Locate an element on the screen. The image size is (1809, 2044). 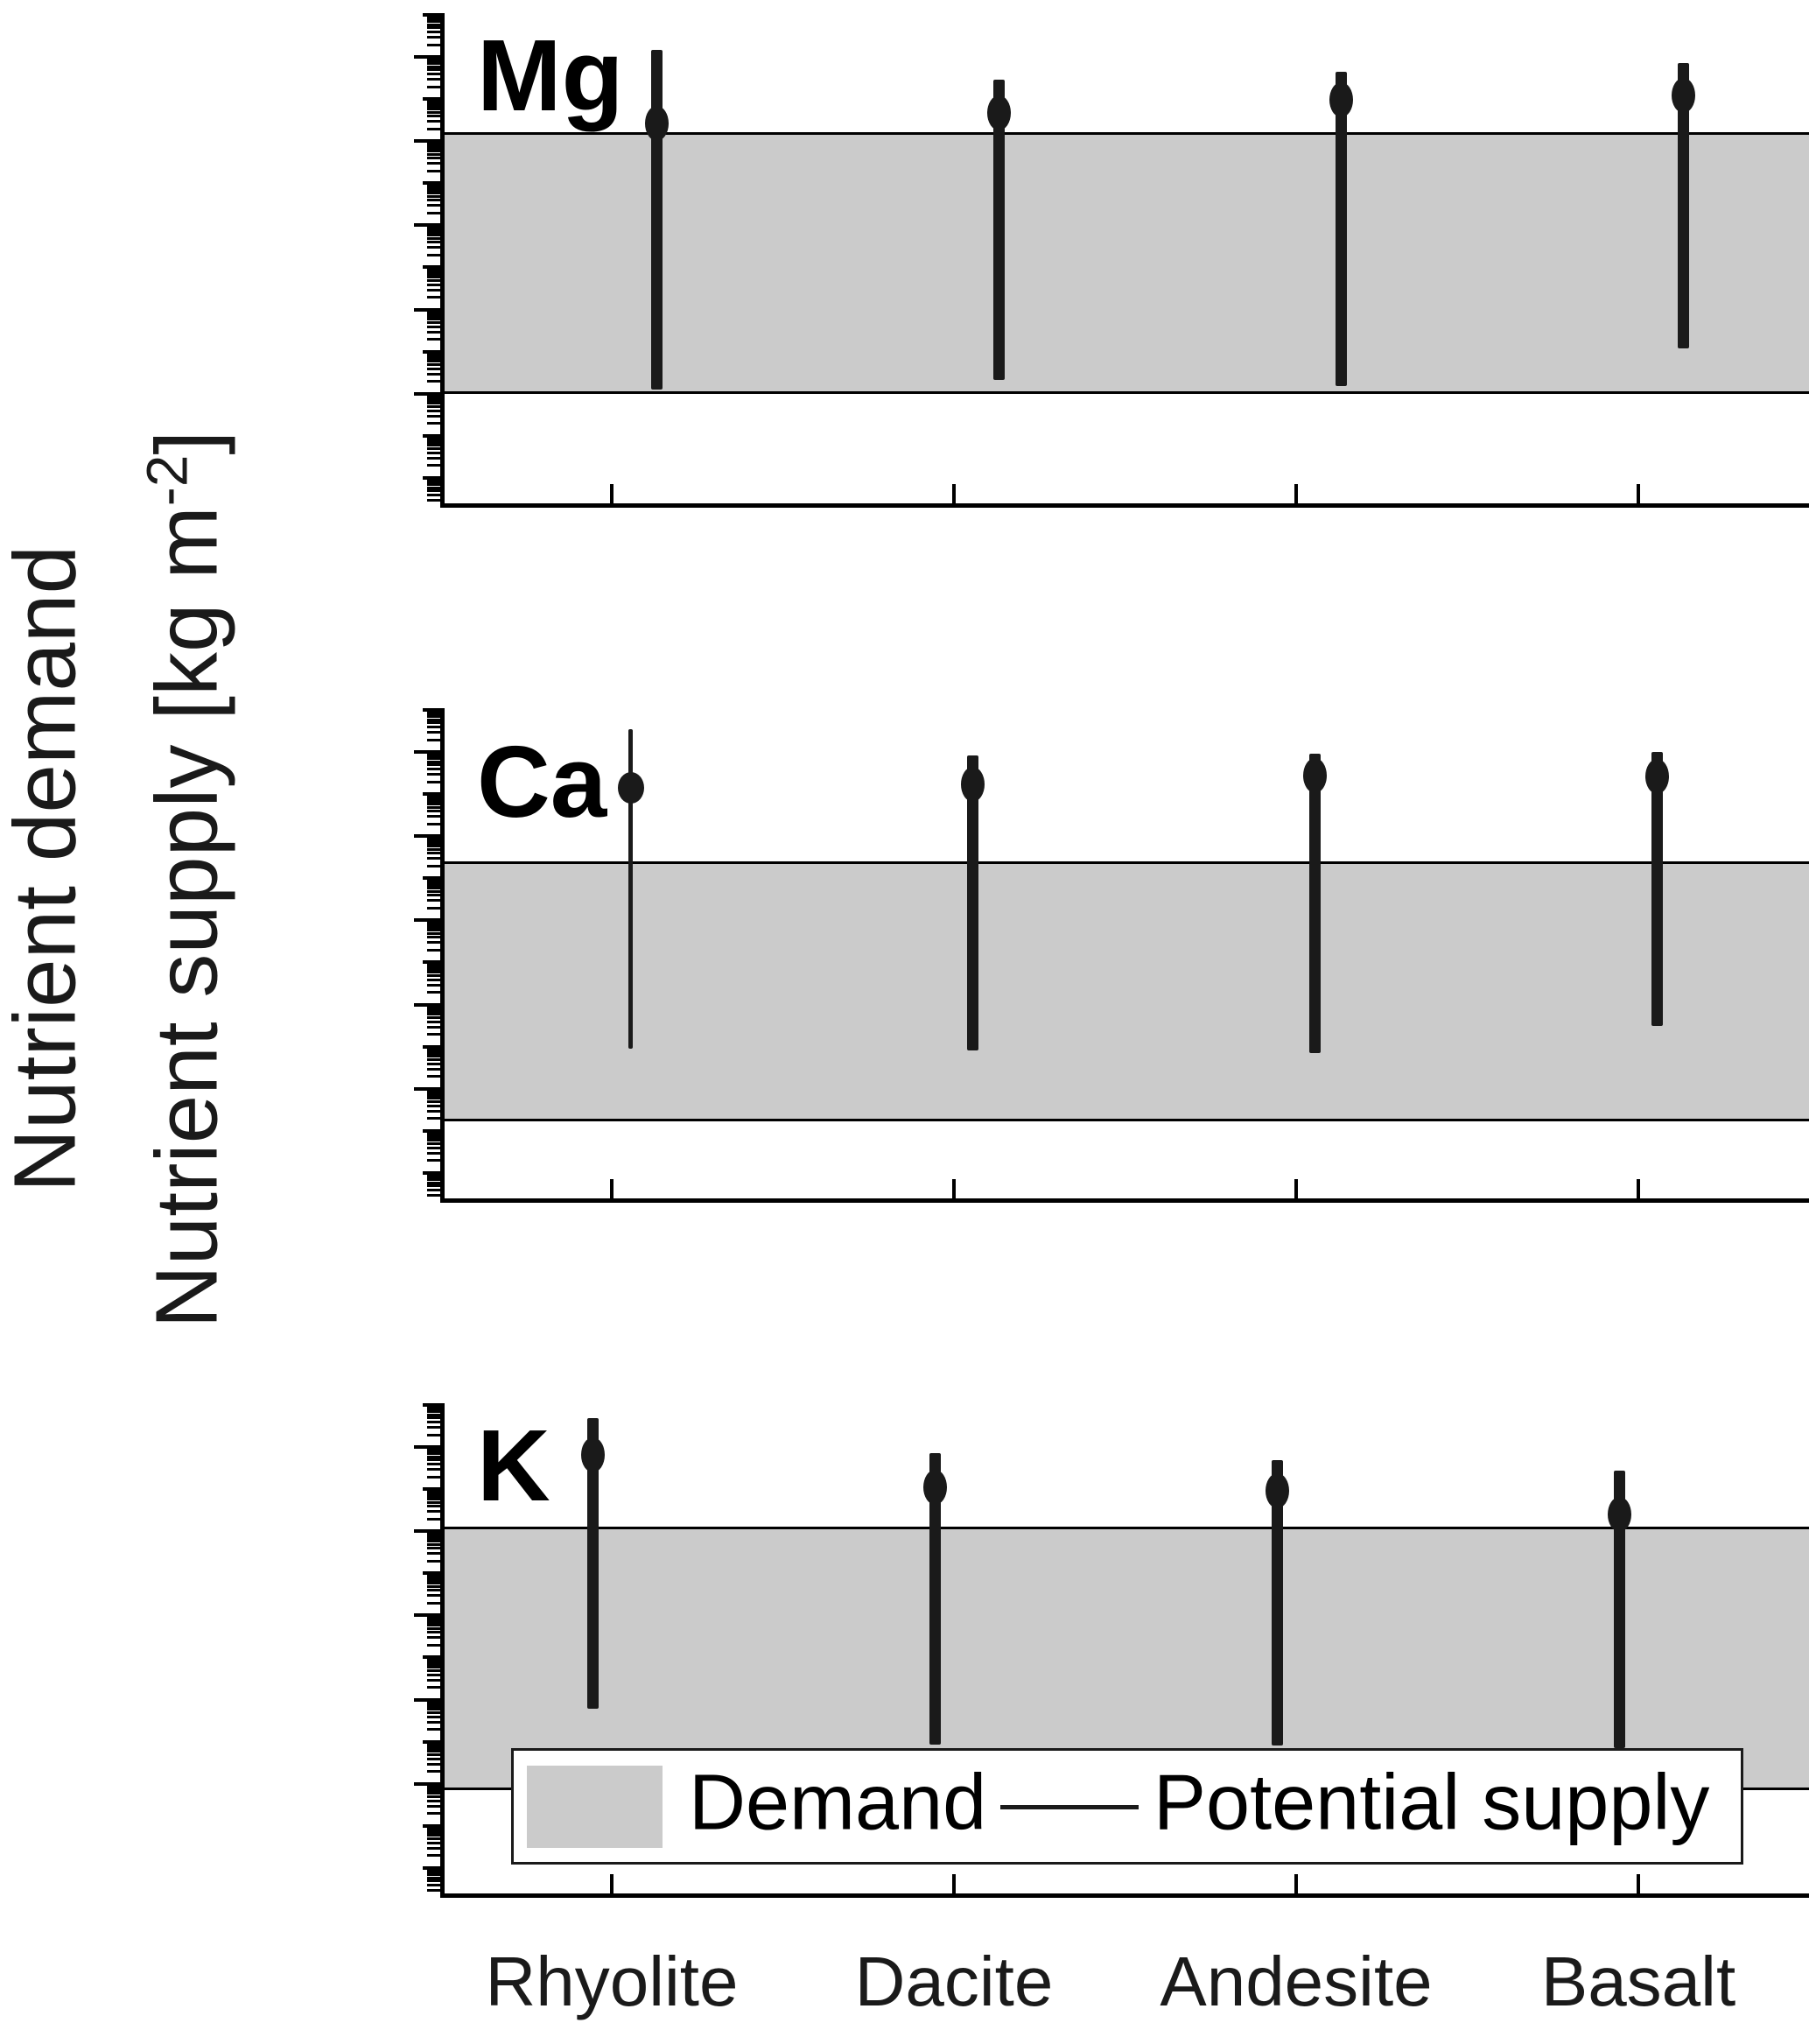
y-axis-label-demand: Nutrient demand is located at coordinates (47, 868).